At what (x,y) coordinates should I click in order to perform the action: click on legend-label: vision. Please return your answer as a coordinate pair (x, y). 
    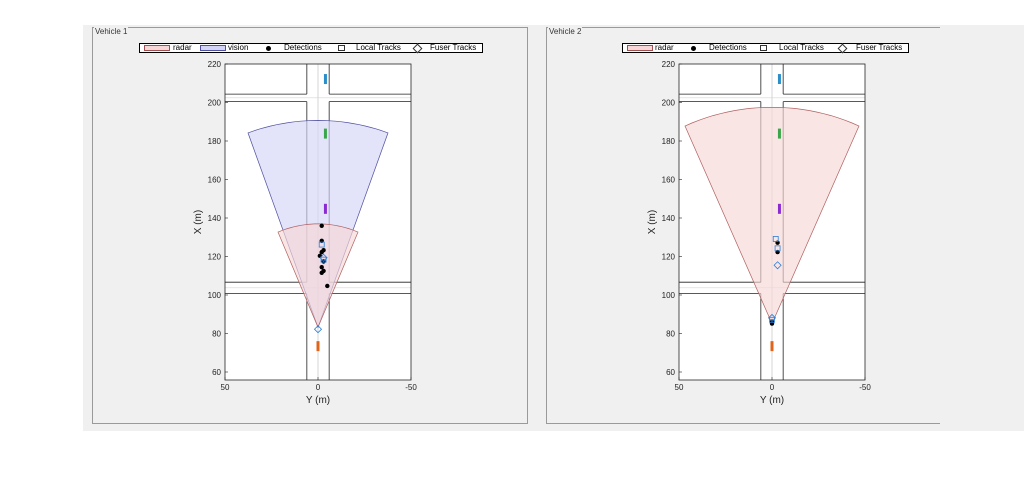
    Looking at the image, I should click on (238, 47).